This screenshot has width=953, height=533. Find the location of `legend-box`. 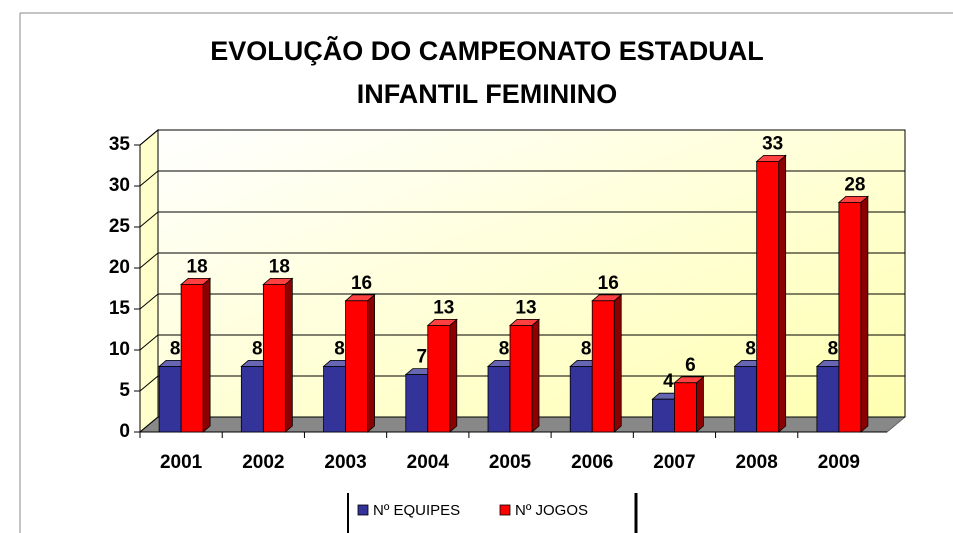

legend-box is located at coordinates (492, 511).